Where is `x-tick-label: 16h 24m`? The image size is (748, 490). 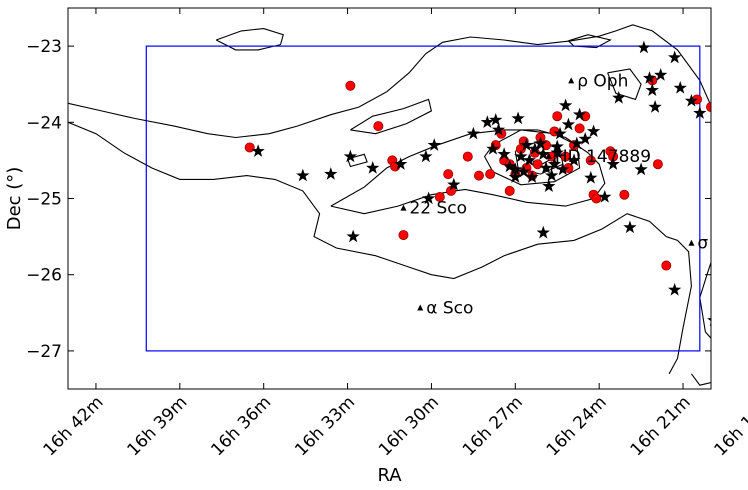
x-tick-label: 16h 24m is located at coordinates (577, 426).